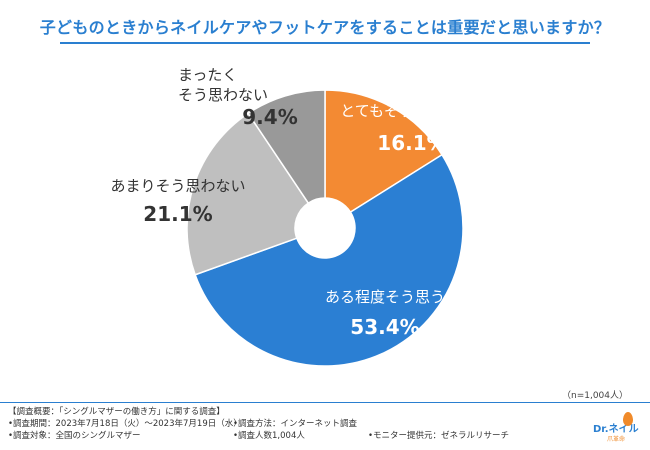  I want to click on sample-size-note: （n=1,004人）, so click(594, 396).